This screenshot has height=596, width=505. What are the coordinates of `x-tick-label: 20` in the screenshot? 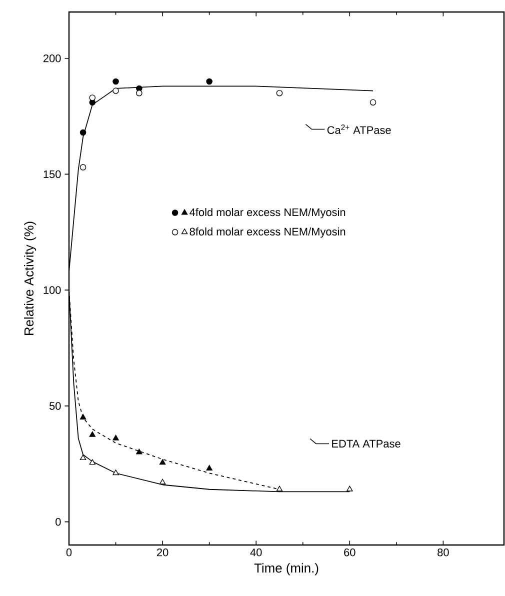 It's located at (162, 552).